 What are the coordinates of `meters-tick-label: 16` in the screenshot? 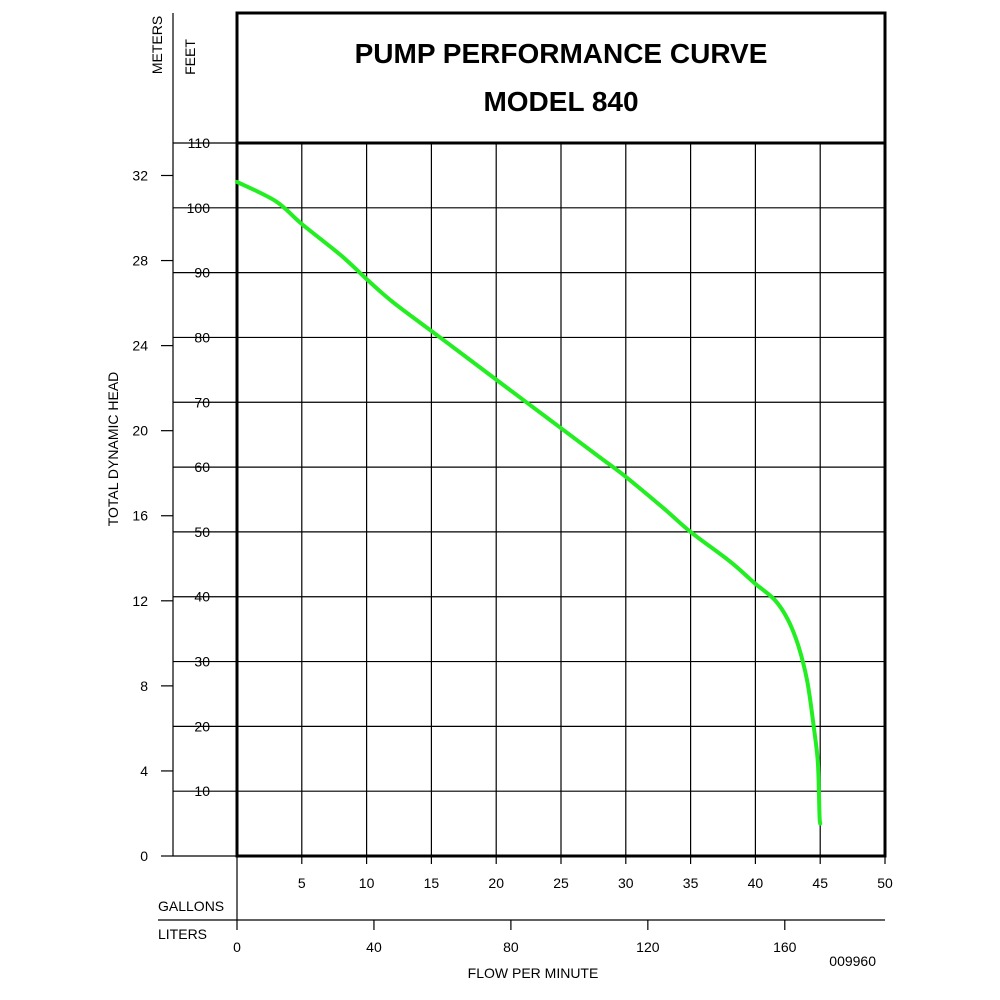 It's located at (140, 516).